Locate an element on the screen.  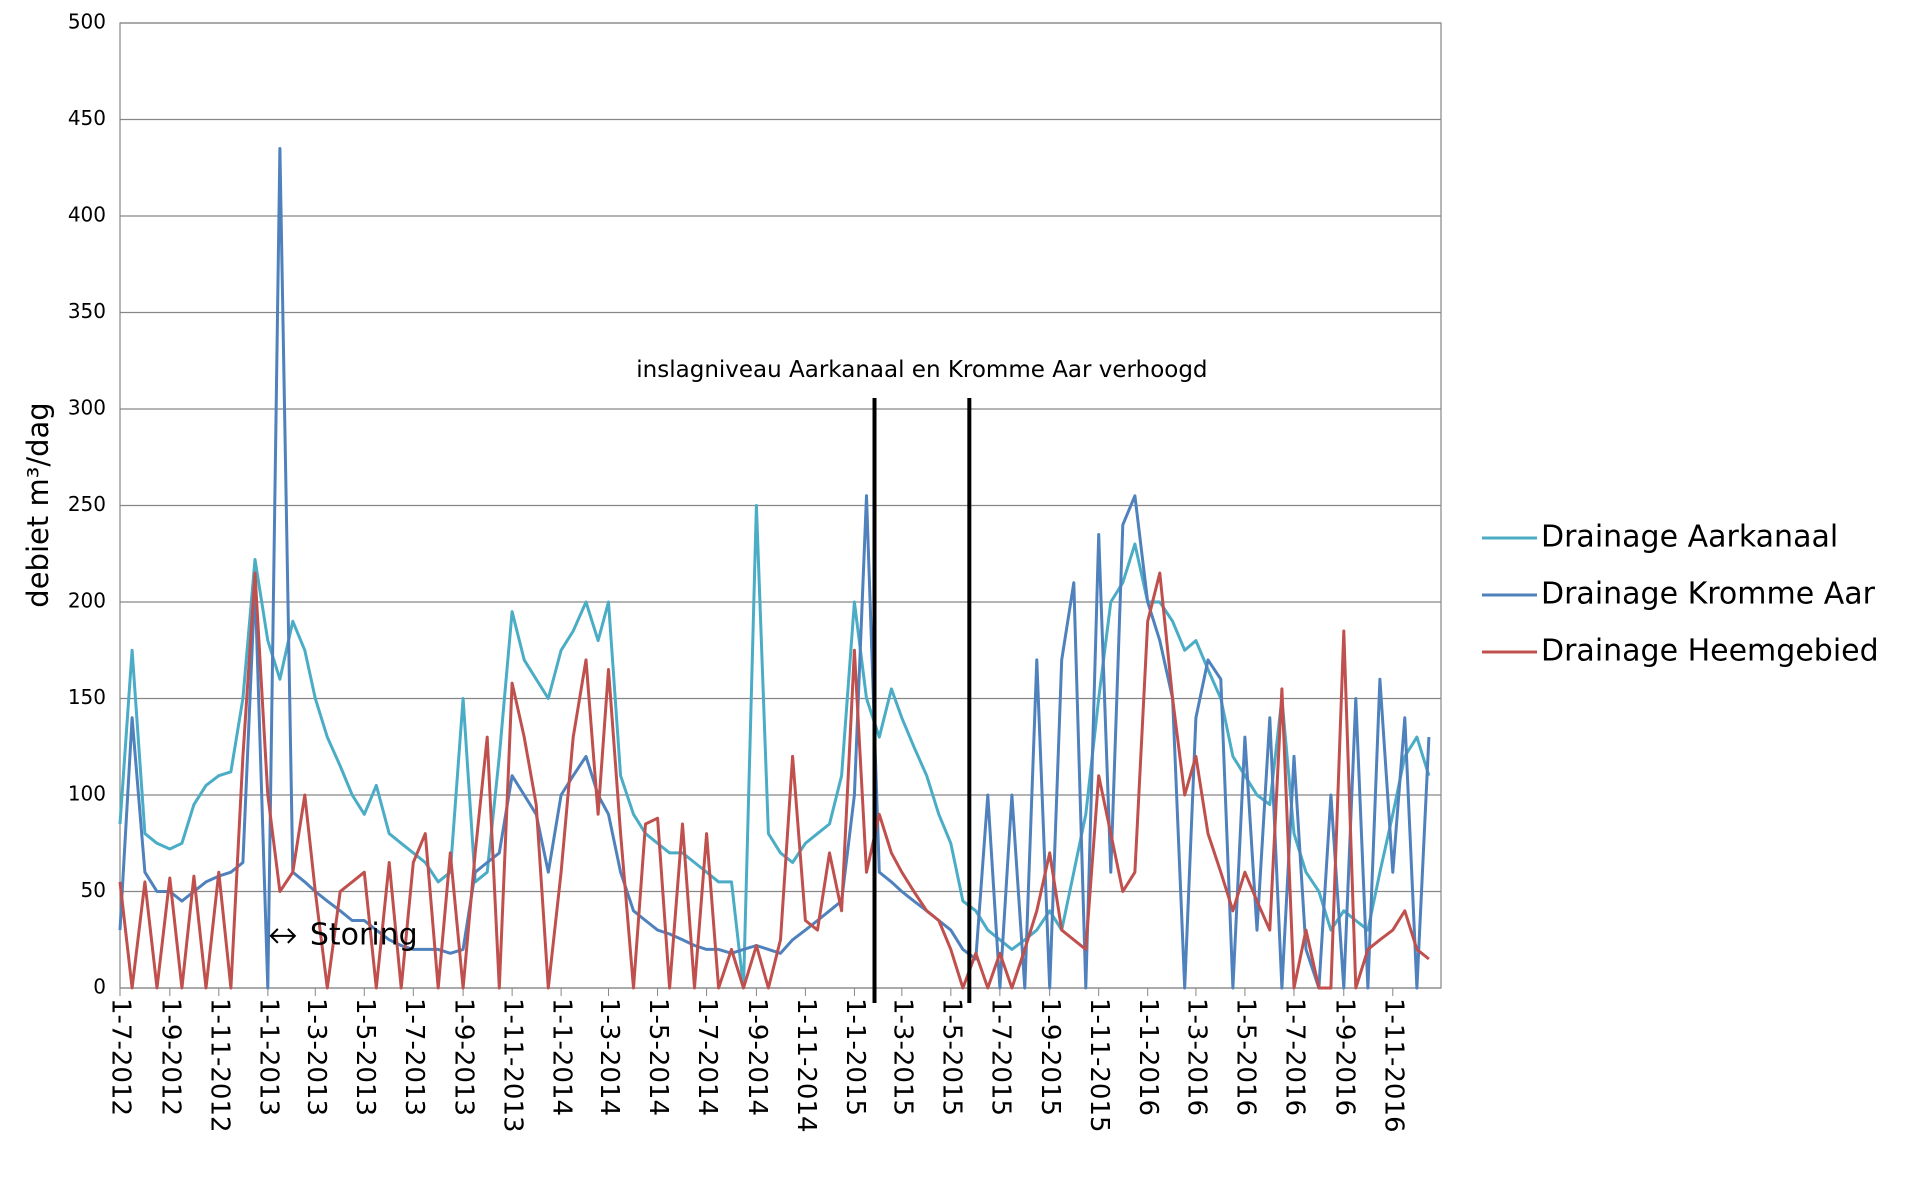
y-tick-label: 50 is located at coordinates (93, 890).